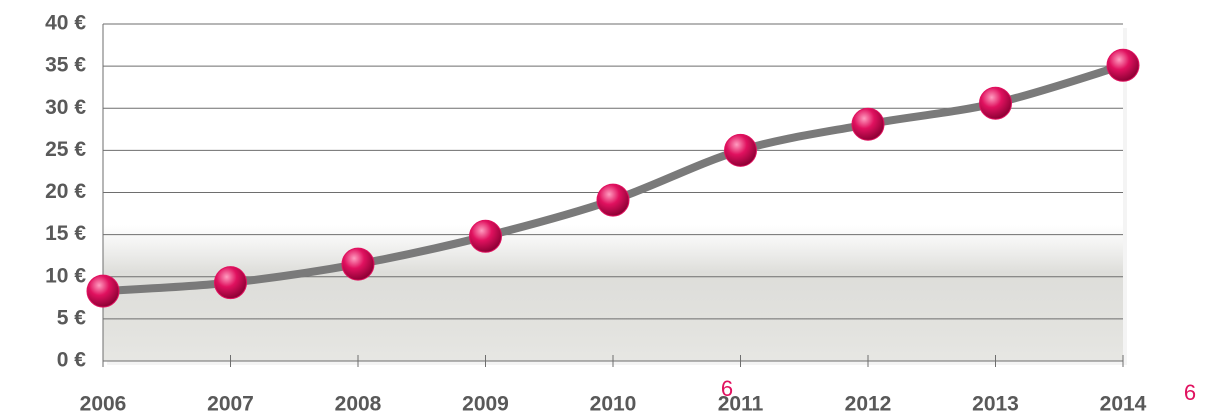  Describe the element at coordinates (613, 404) in the screenshot. I see `x-tick-label: 2010` at that location.